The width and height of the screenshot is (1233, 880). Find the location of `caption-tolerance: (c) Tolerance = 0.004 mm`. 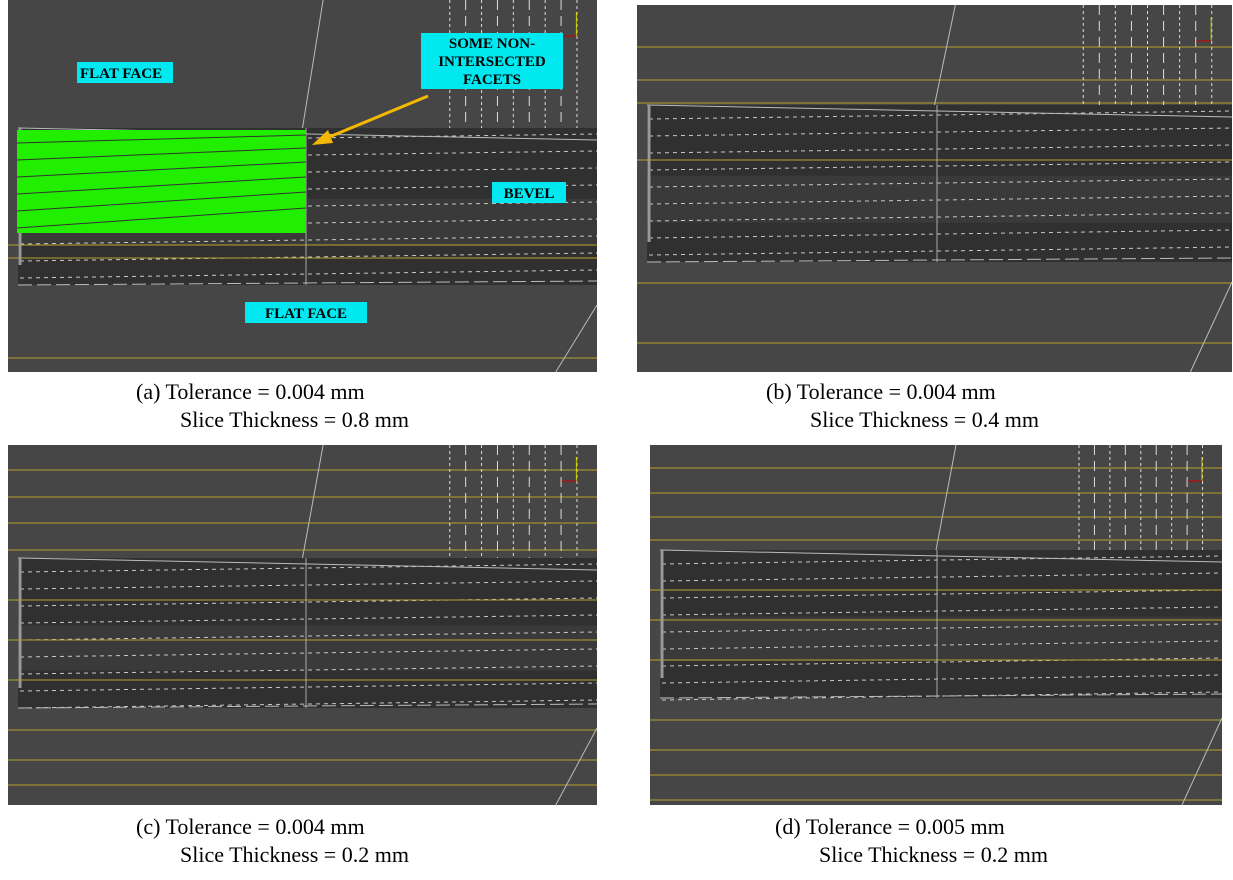

caption-tolerance: (c) Tolerance = 0.004 mm is located at coordinates (250, 826).